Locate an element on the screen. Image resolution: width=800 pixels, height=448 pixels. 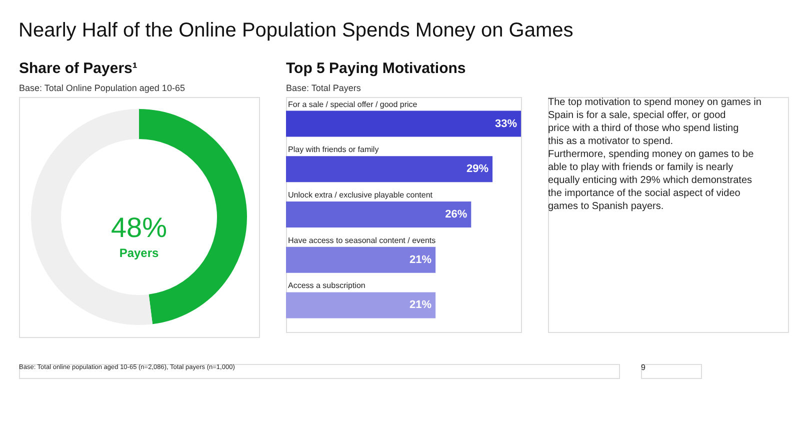
data-label: 29% is located at coordinates (477, 169).